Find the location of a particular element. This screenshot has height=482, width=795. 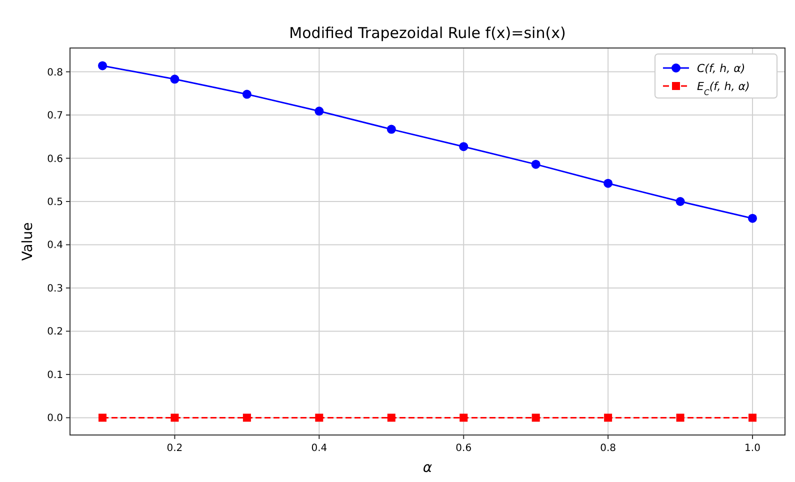

x-tick-label: 0.2 is located at coordinates (174, 448).